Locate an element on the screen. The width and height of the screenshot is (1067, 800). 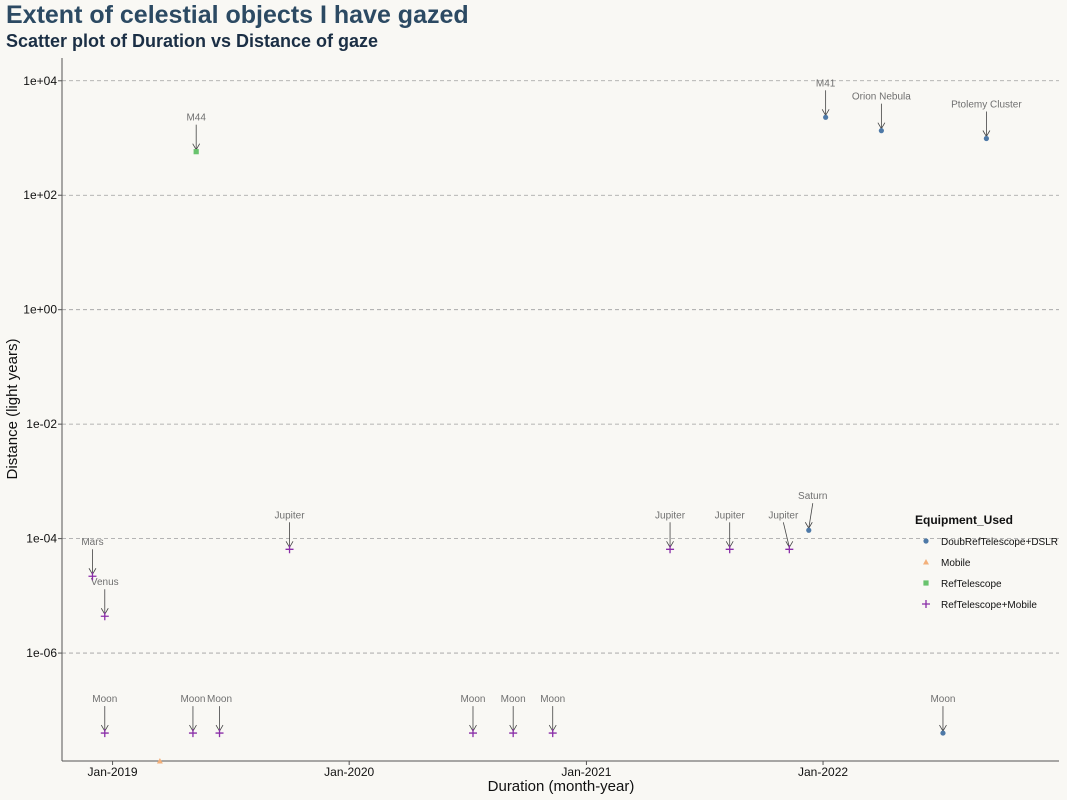
legend-item-label: RefTelescope is located at coordinates (971, 584).